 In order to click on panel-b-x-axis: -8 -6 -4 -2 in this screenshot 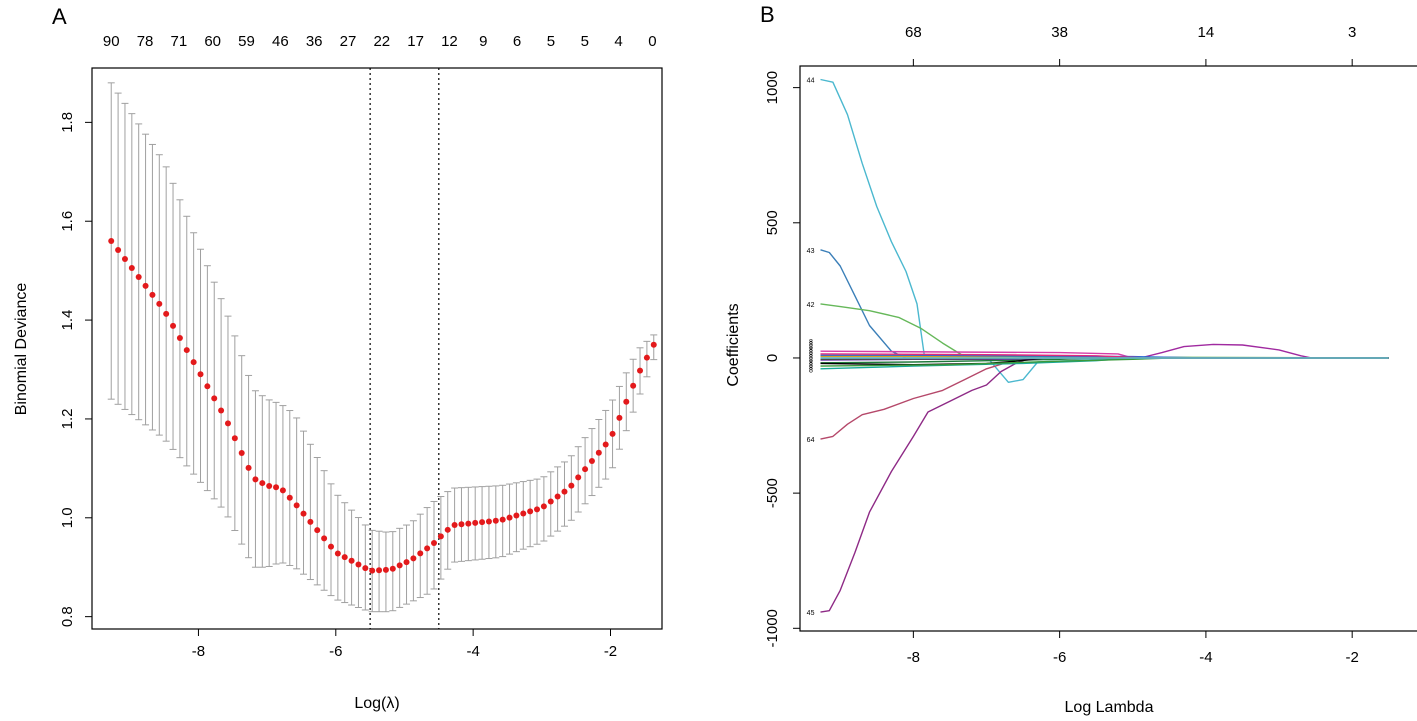, I will do `click(1133, 648)`.